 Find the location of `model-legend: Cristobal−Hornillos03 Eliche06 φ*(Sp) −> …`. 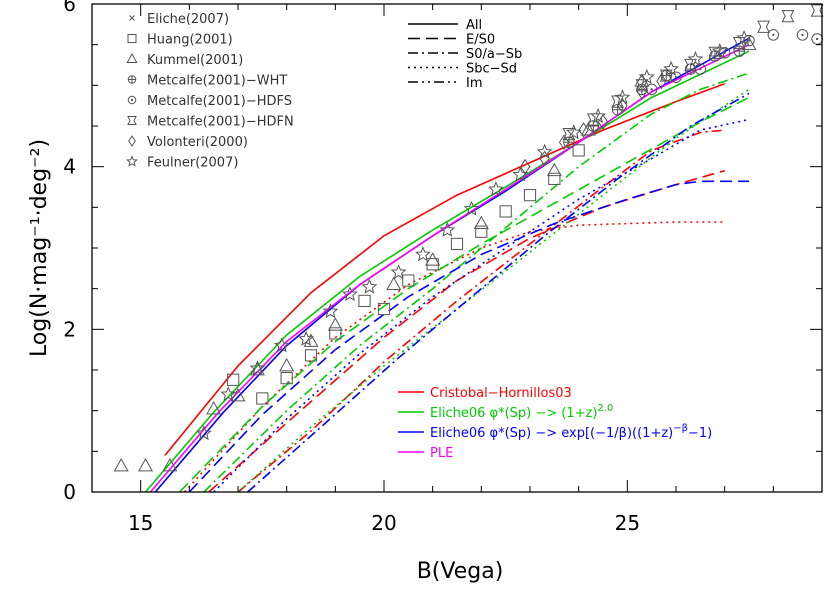

model-legend: Cristobal−Hornillos03 Eliche06 φ*(Sp) −> … is located at coordinates (555, 423).